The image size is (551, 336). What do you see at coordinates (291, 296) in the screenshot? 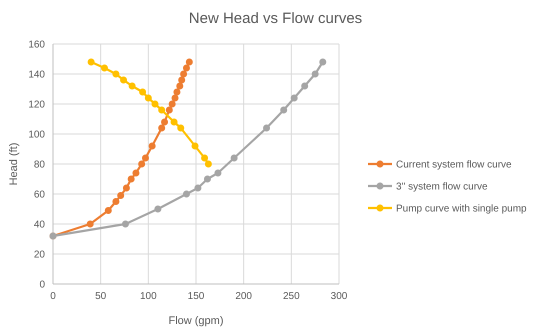
I see `x-tick-label: 250` at bounding box center [291, 296].